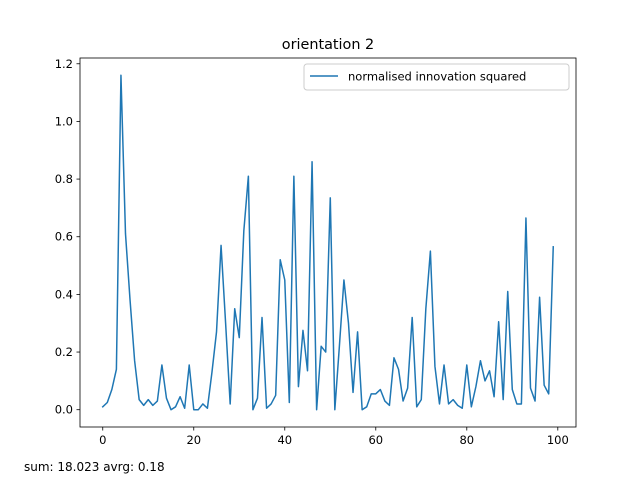 The height and width of the screenshot is (480, 640). Describe the element at coordinates (466, 440) in the screenshot. I see `x-tick-label: 80` at that location.